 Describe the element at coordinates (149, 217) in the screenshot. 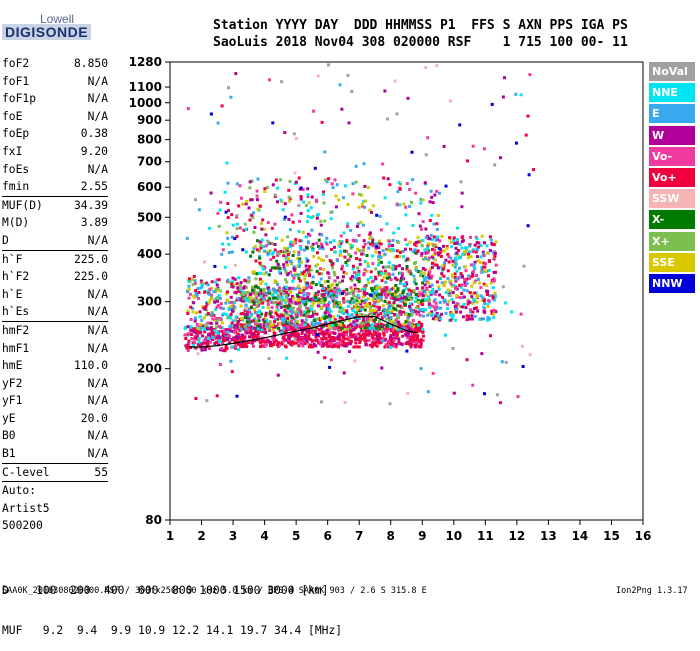

I see `y-tick-label: 500` at that location.